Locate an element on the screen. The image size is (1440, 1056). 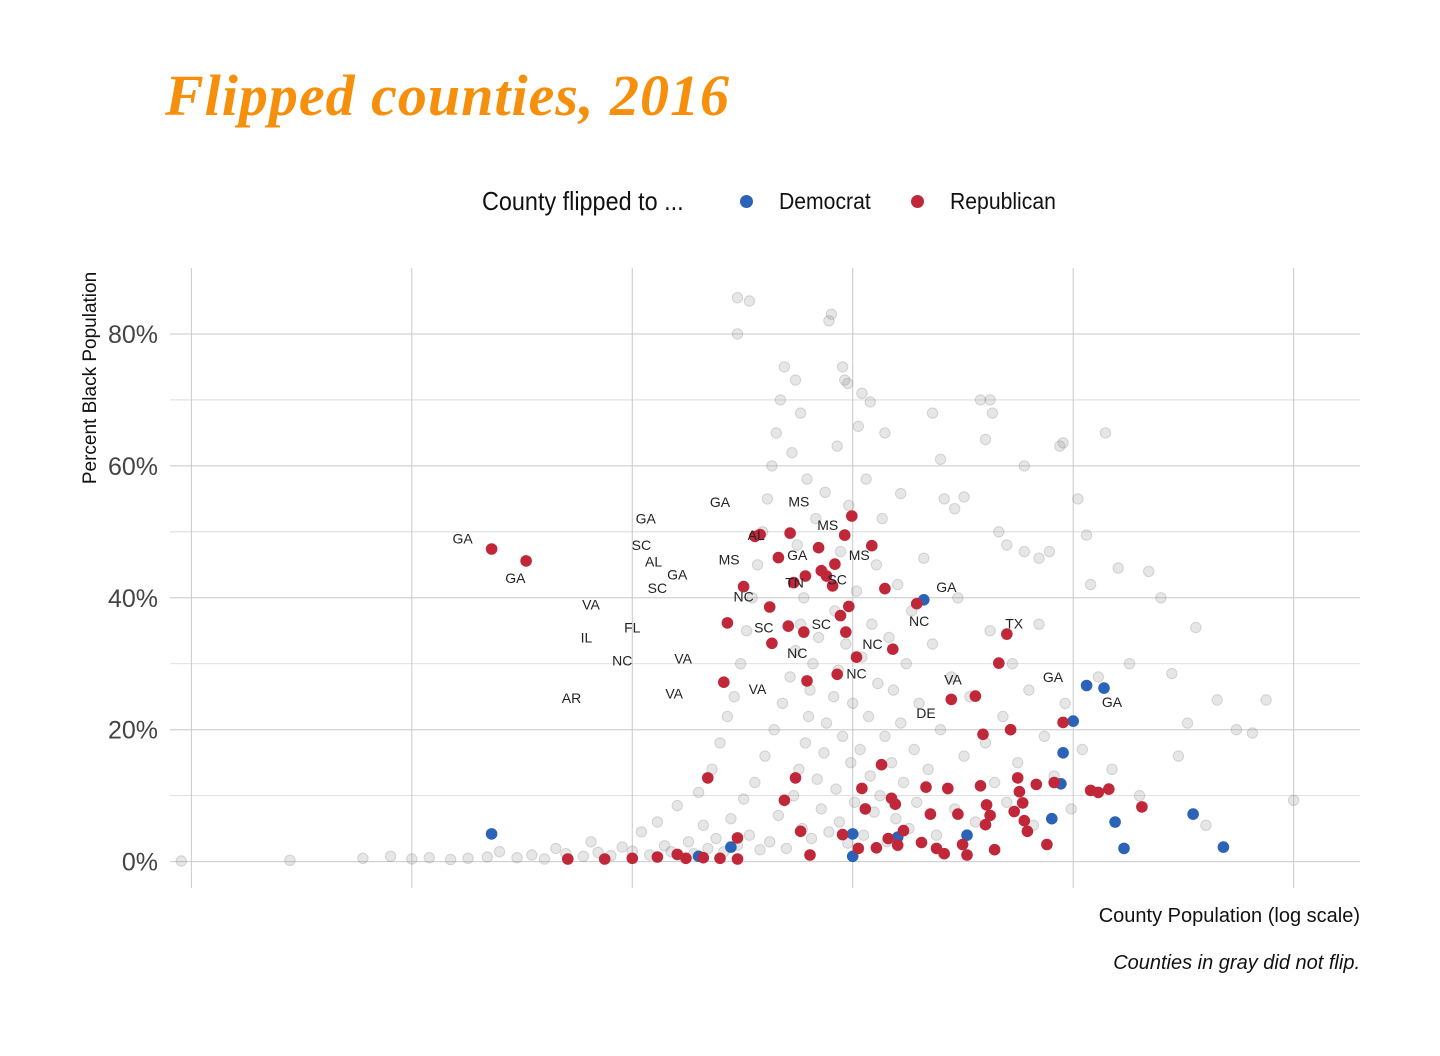
state-label: VA is located at coordinates (591, 604).